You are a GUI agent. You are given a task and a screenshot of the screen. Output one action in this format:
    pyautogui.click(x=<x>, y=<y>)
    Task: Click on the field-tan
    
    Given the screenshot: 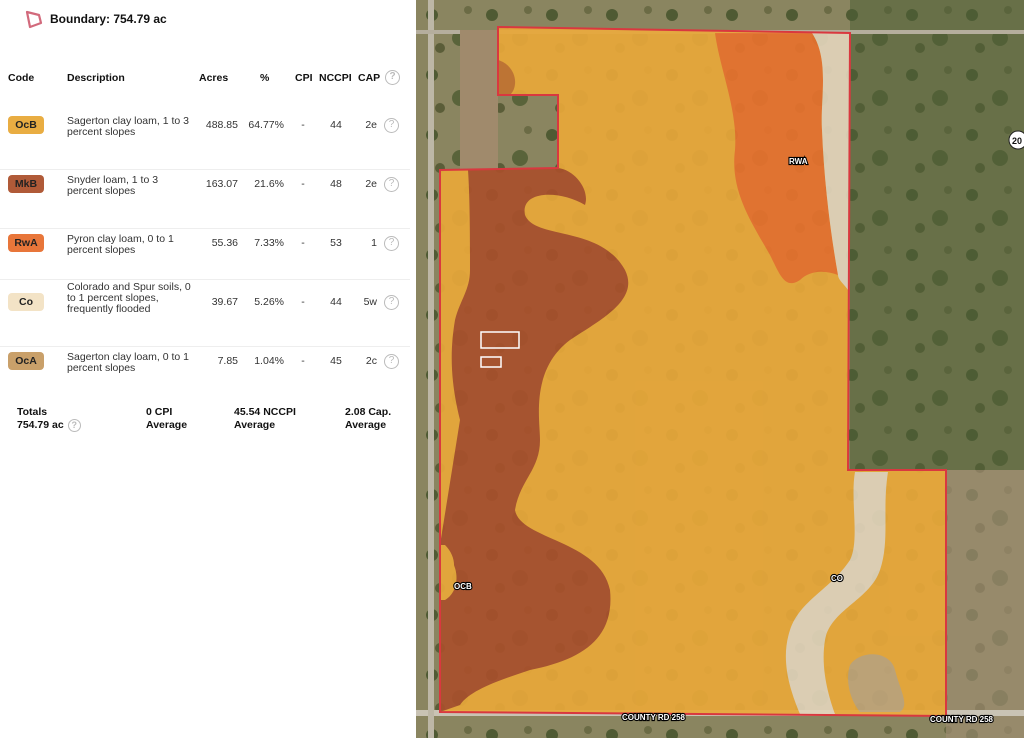 What is the action you would take?
    pyautogui.click(x=876, y=683)
    